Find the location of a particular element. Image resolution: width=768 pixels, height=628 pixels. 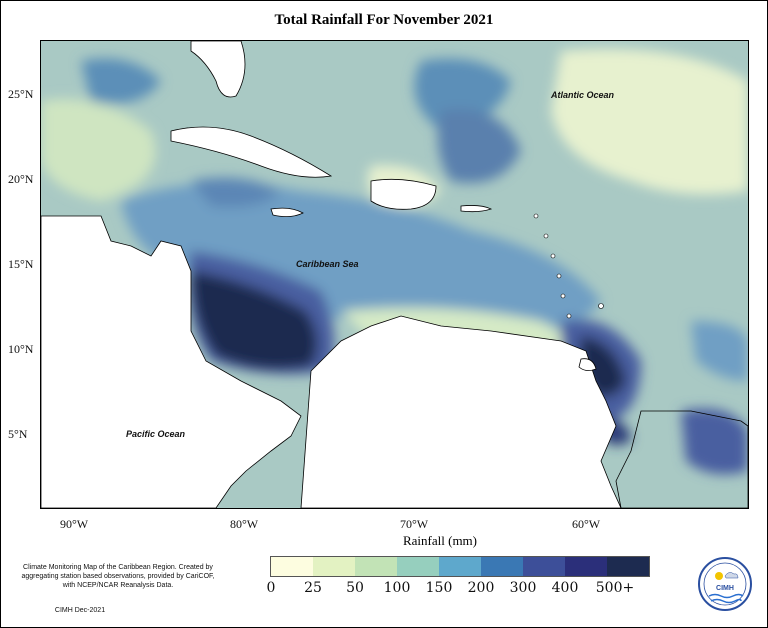

legend-tick-1: 25 is located at coordinates (313, 588).